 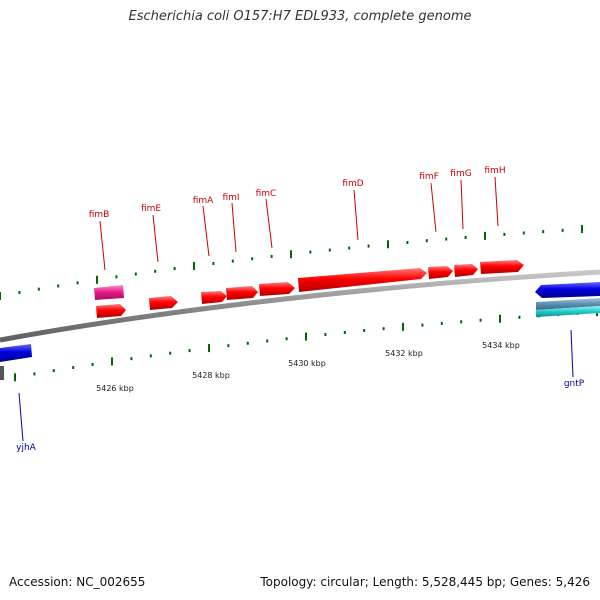 What do you see at coordinates (501, 345) in the screenshot?
I see `kbp-label: 5434 kbp` at bounding box center [501, 345].